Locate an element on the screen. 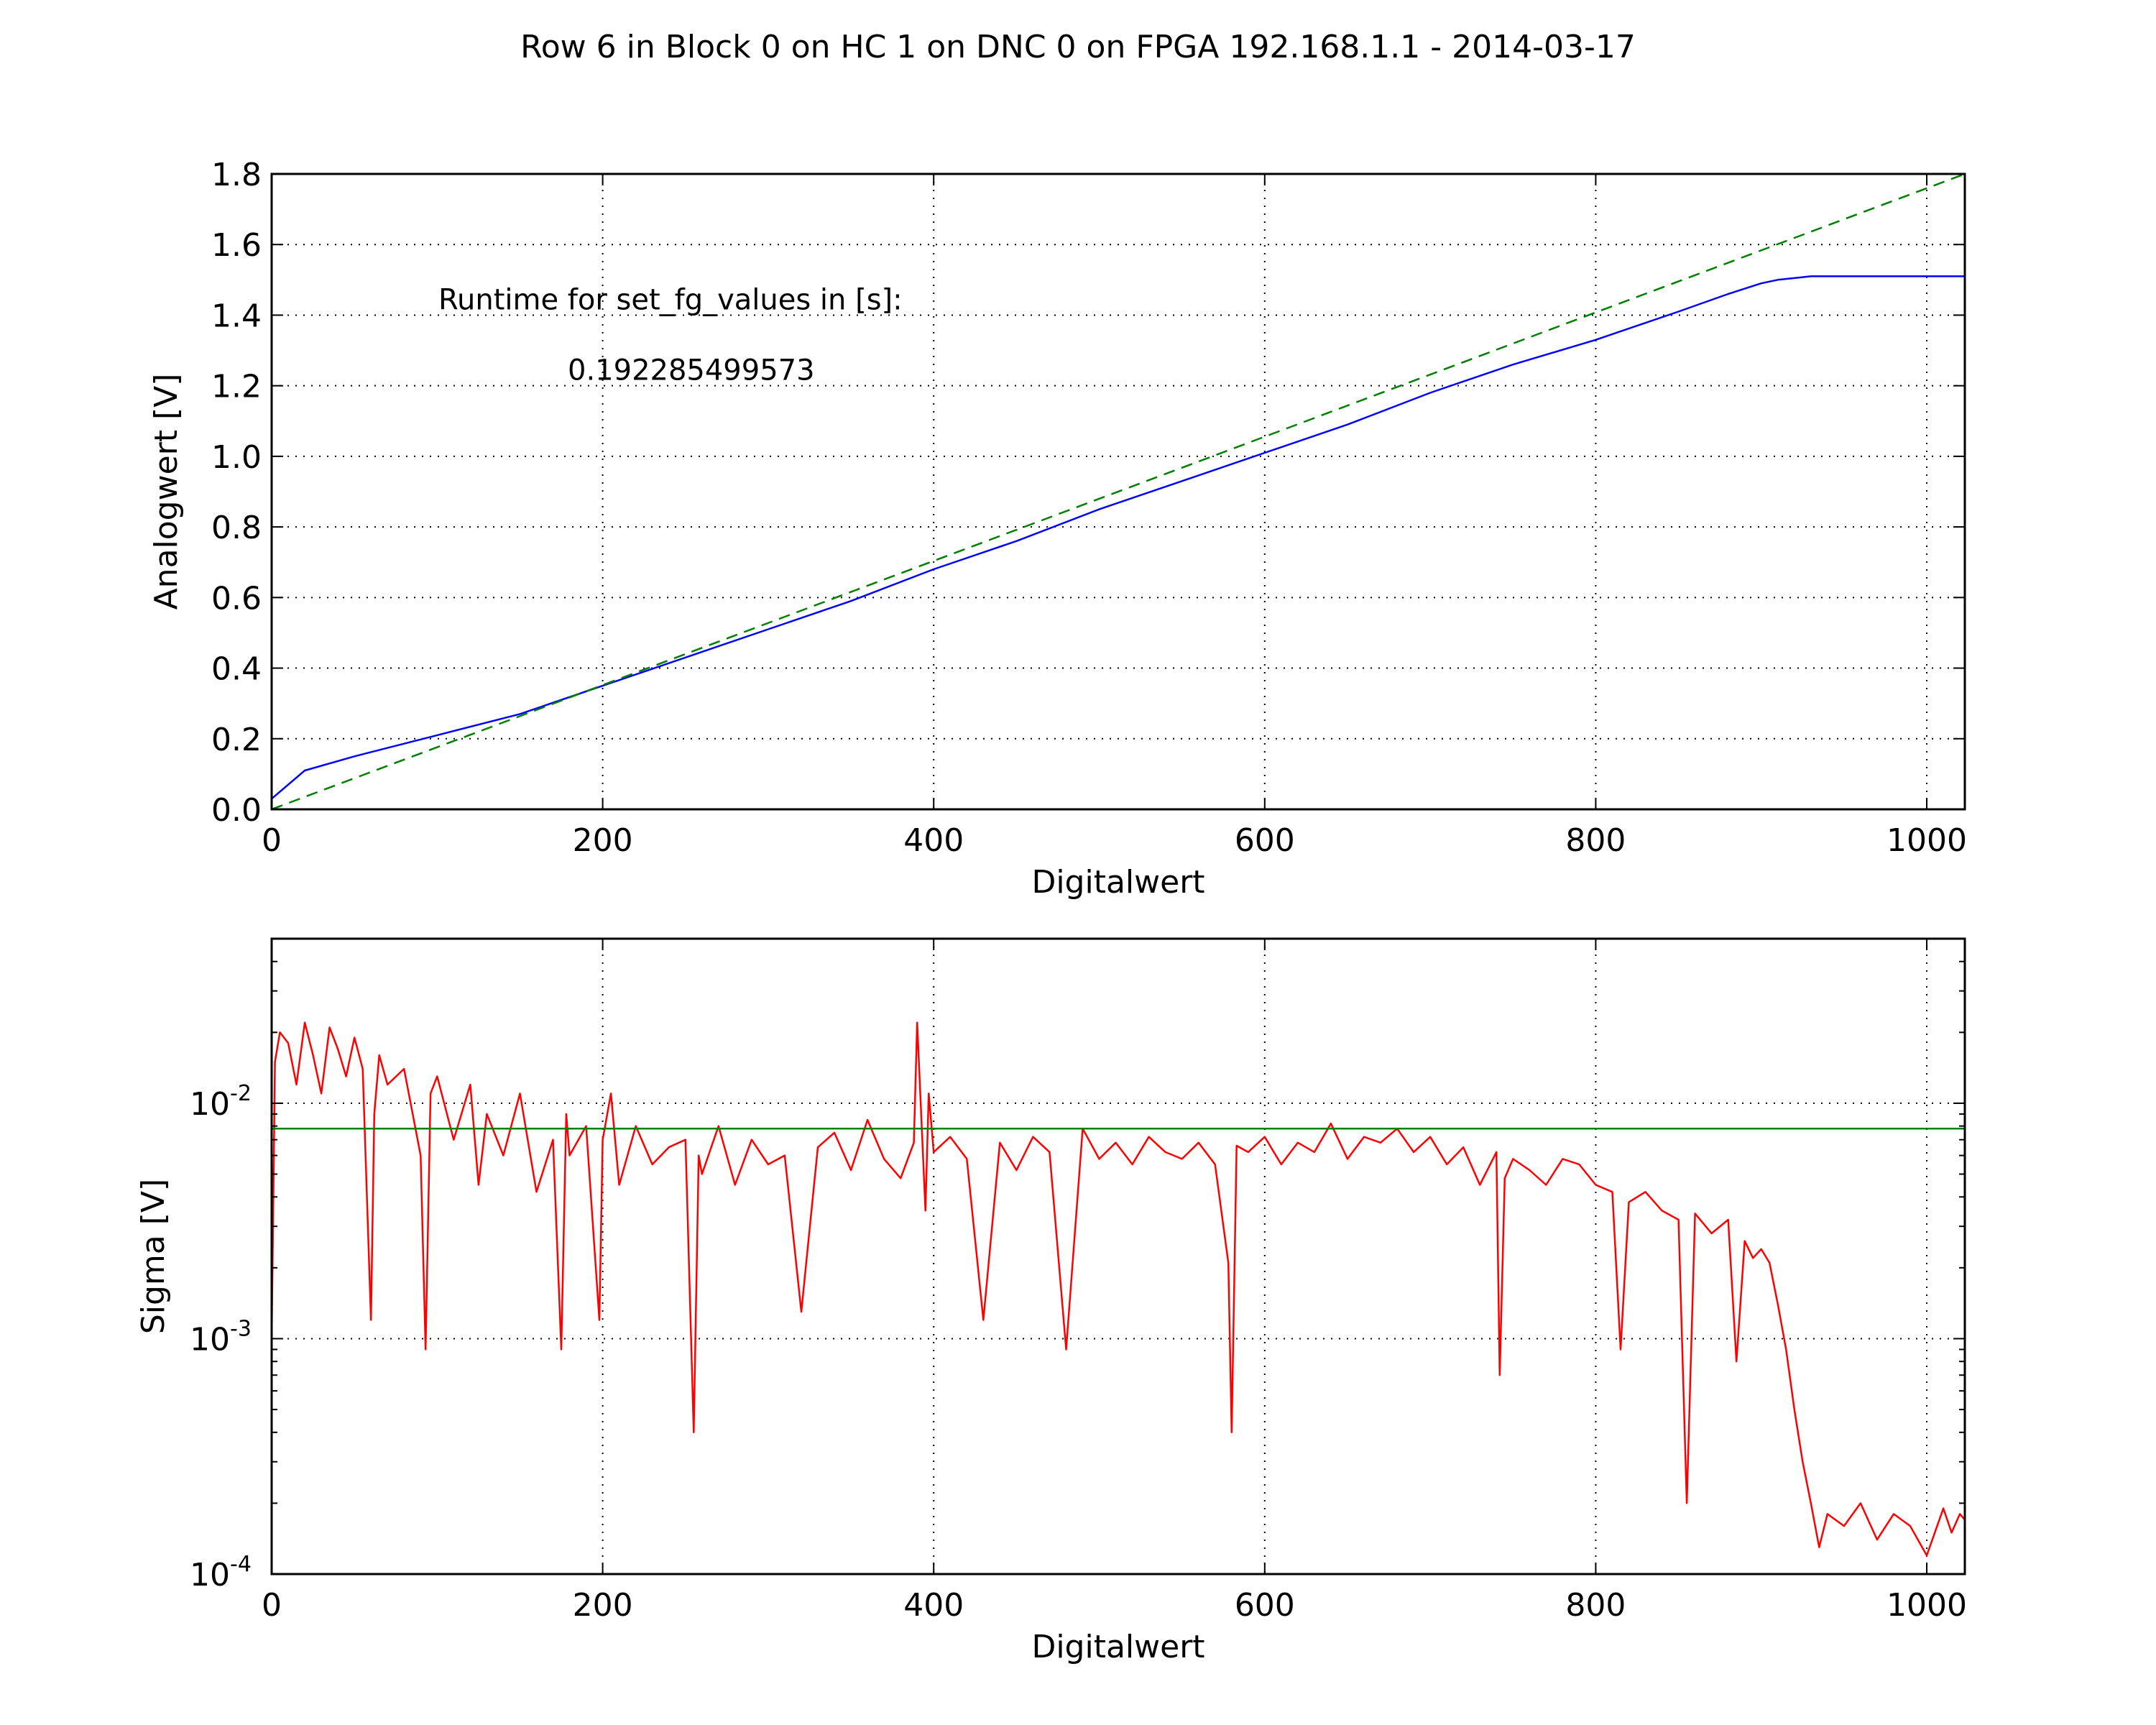  annotation-text-1: 0.192285499573 is located at coordinates (691, 370).